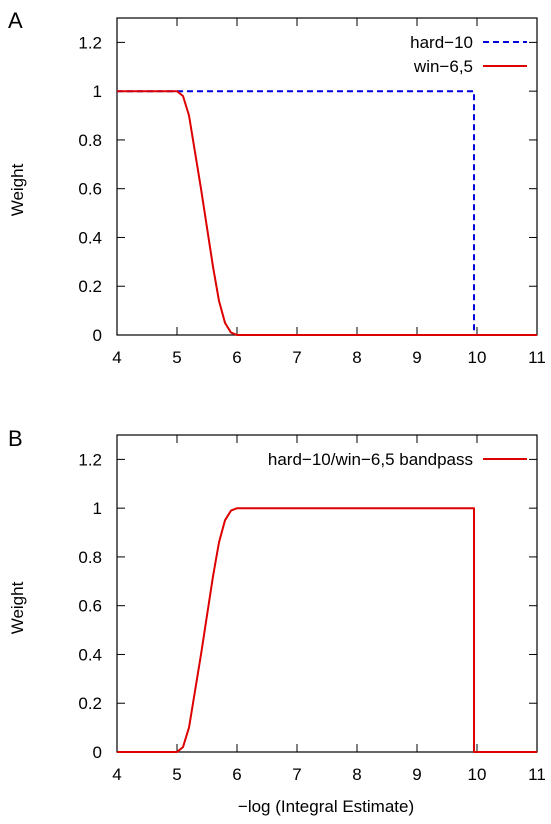 The image size is (551, 824). What do you see at coordinates (356, 357) in the screenshot?
I see `panel-a-x-tick-label: 8` at bounding box center [356, 357].